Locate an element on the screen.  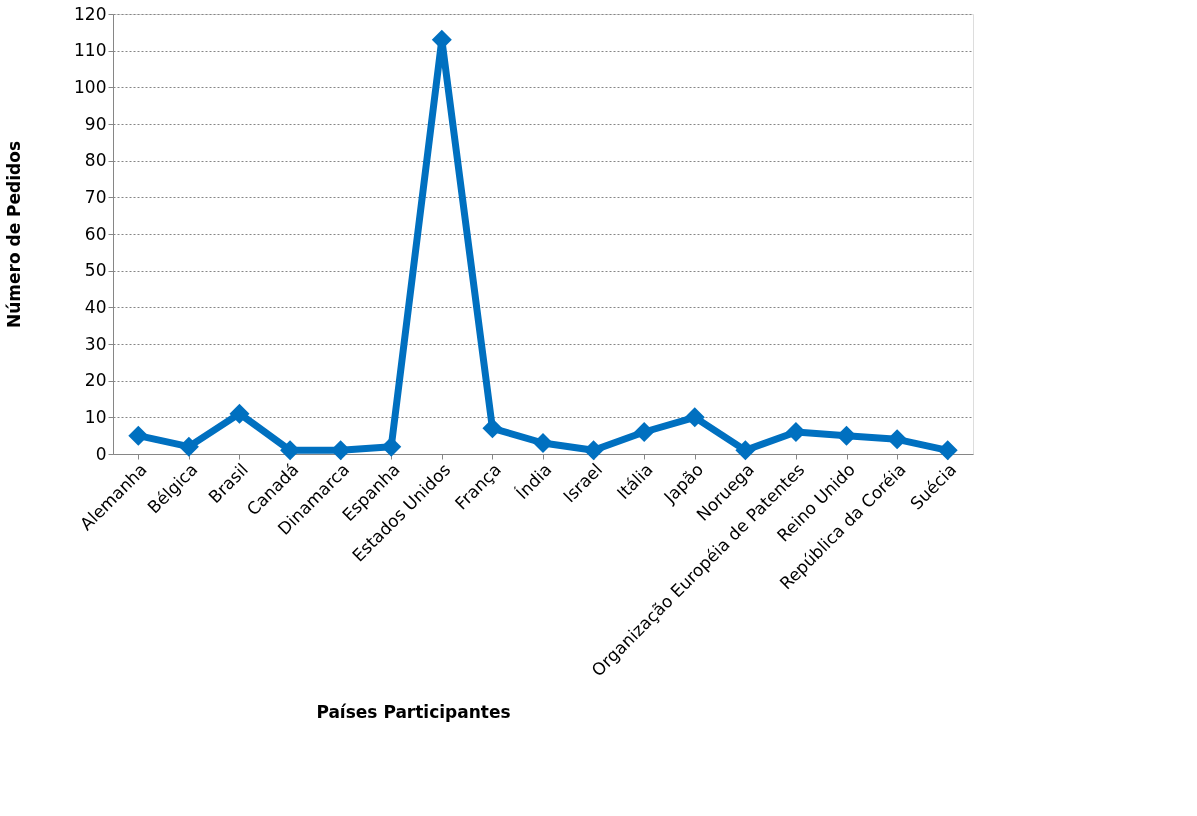
y-tick-label: 50 is located at coordinates (95, 270).